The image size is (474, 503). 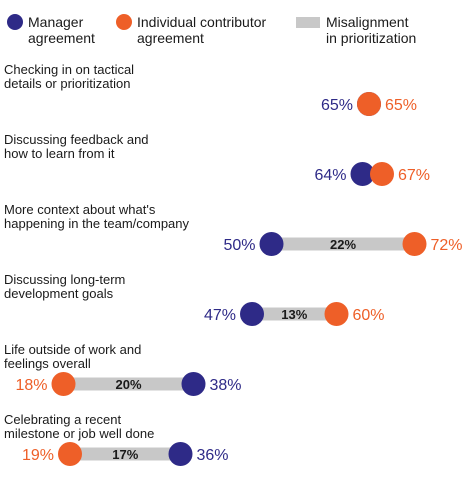 What do you see at coordinates (67, 83) in the screenshot?
I see `category-label-line: details or prioritization` at bounding box center [67, 83].